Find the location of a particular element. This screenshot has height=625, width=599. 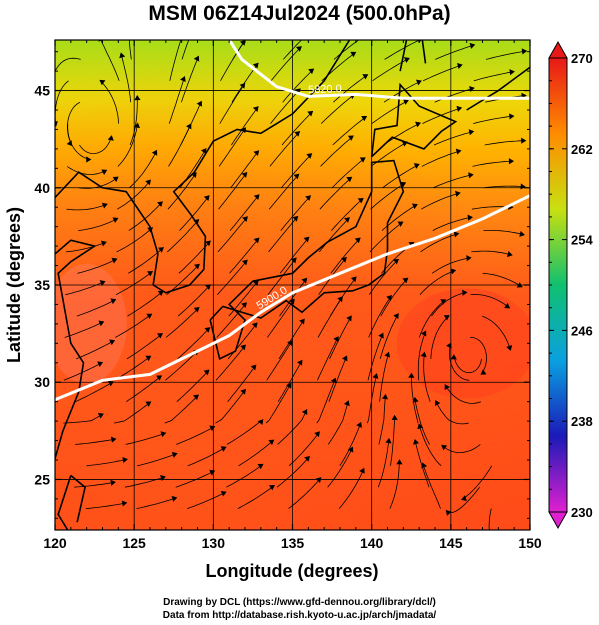

colorbar-max-arrow is located at coordinates (558, 49).